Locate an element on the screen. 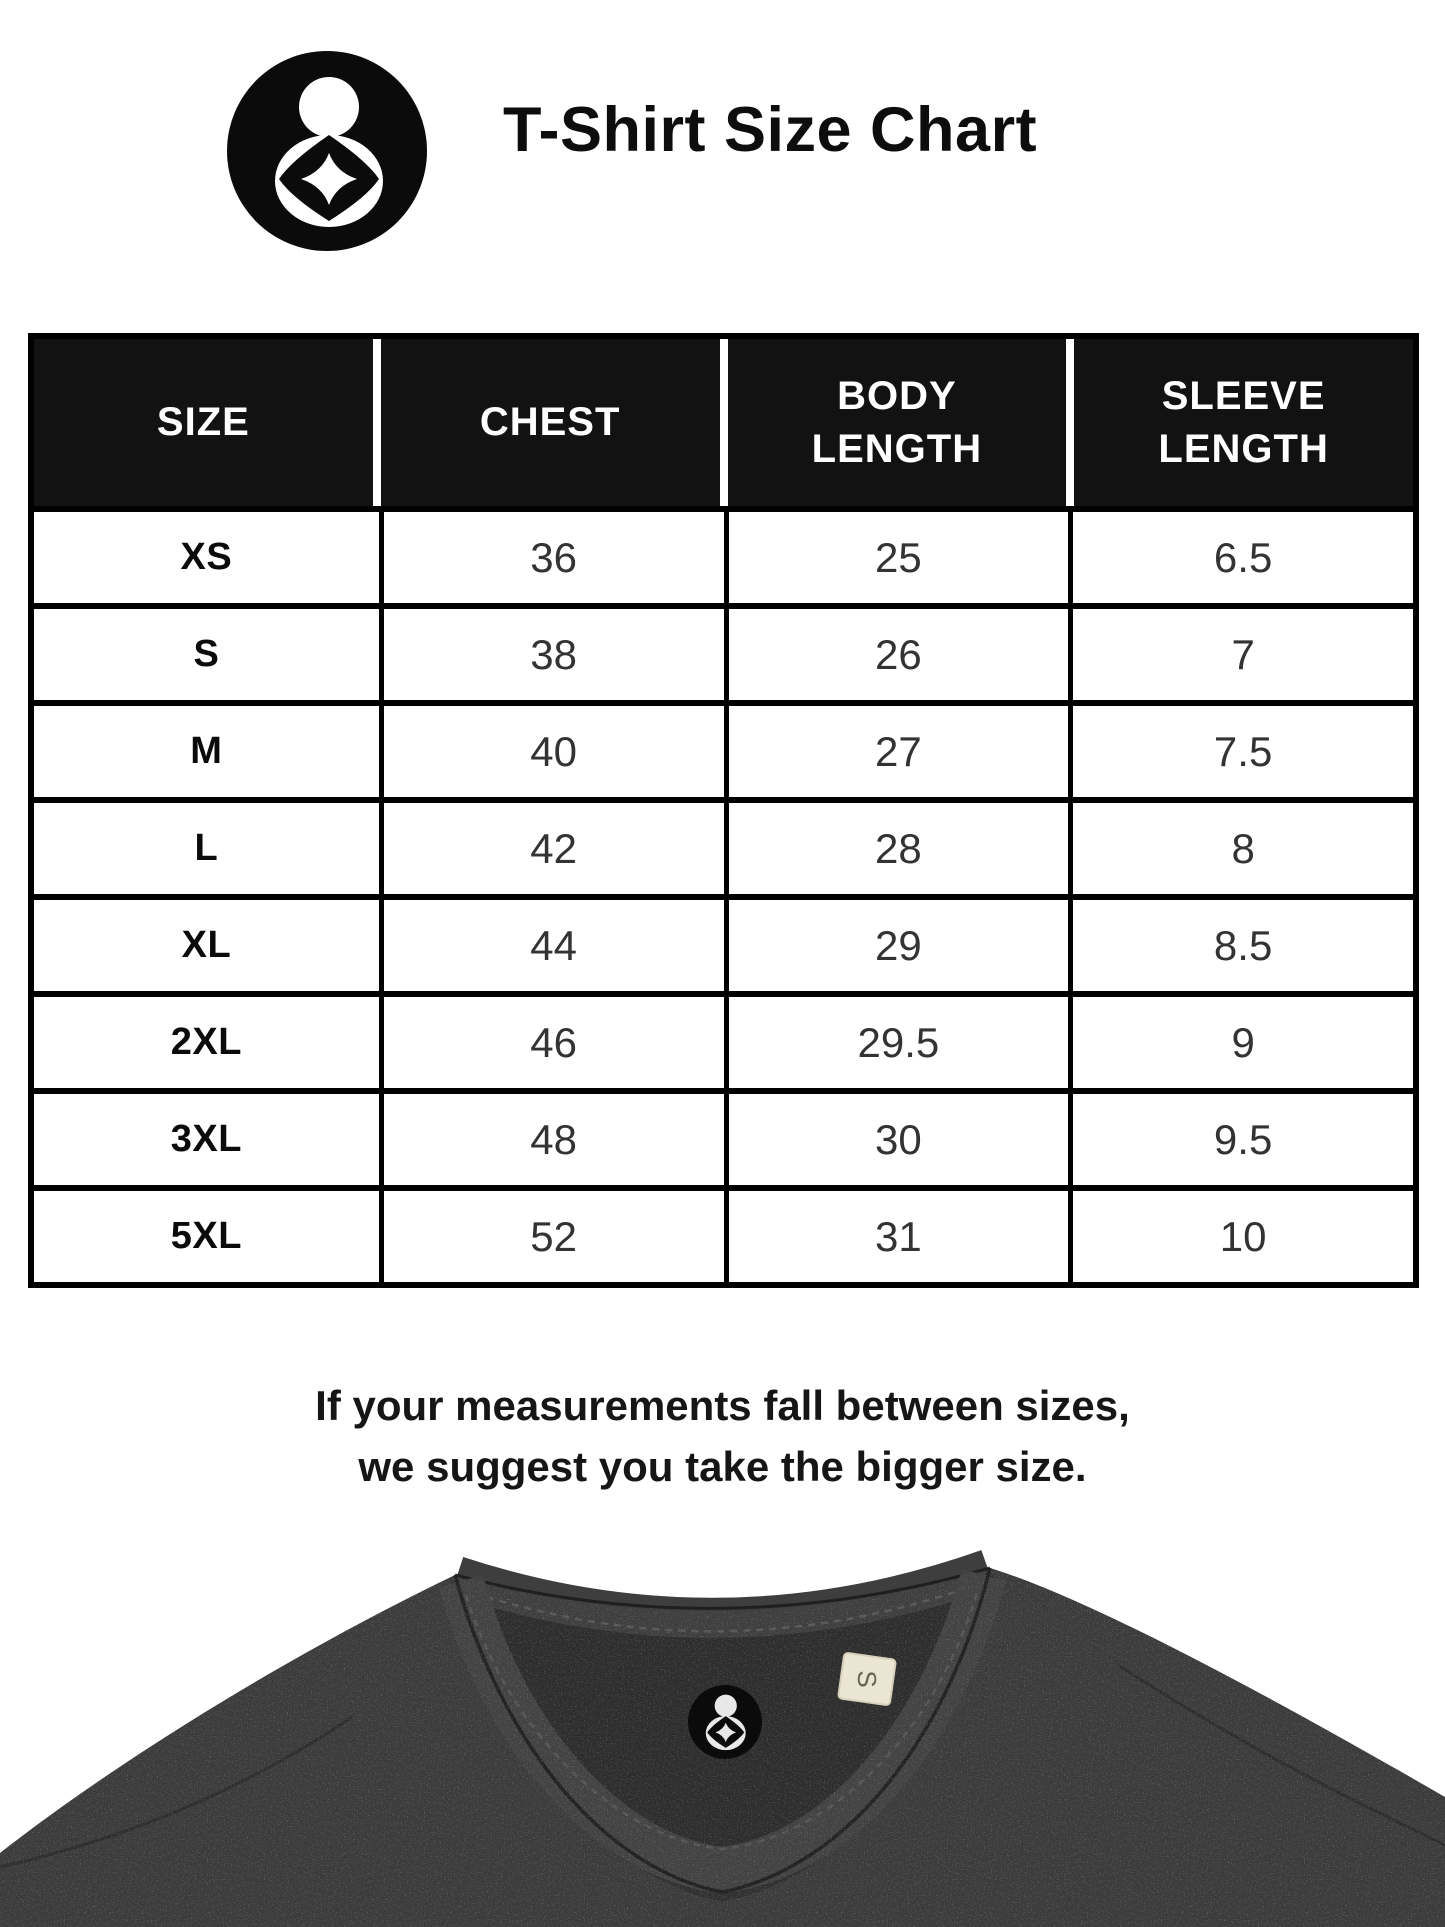 The height and width of the screenshot is (1927, 1445). page-title: T-Shirt Size Chart is located at coordinates (770, 130).